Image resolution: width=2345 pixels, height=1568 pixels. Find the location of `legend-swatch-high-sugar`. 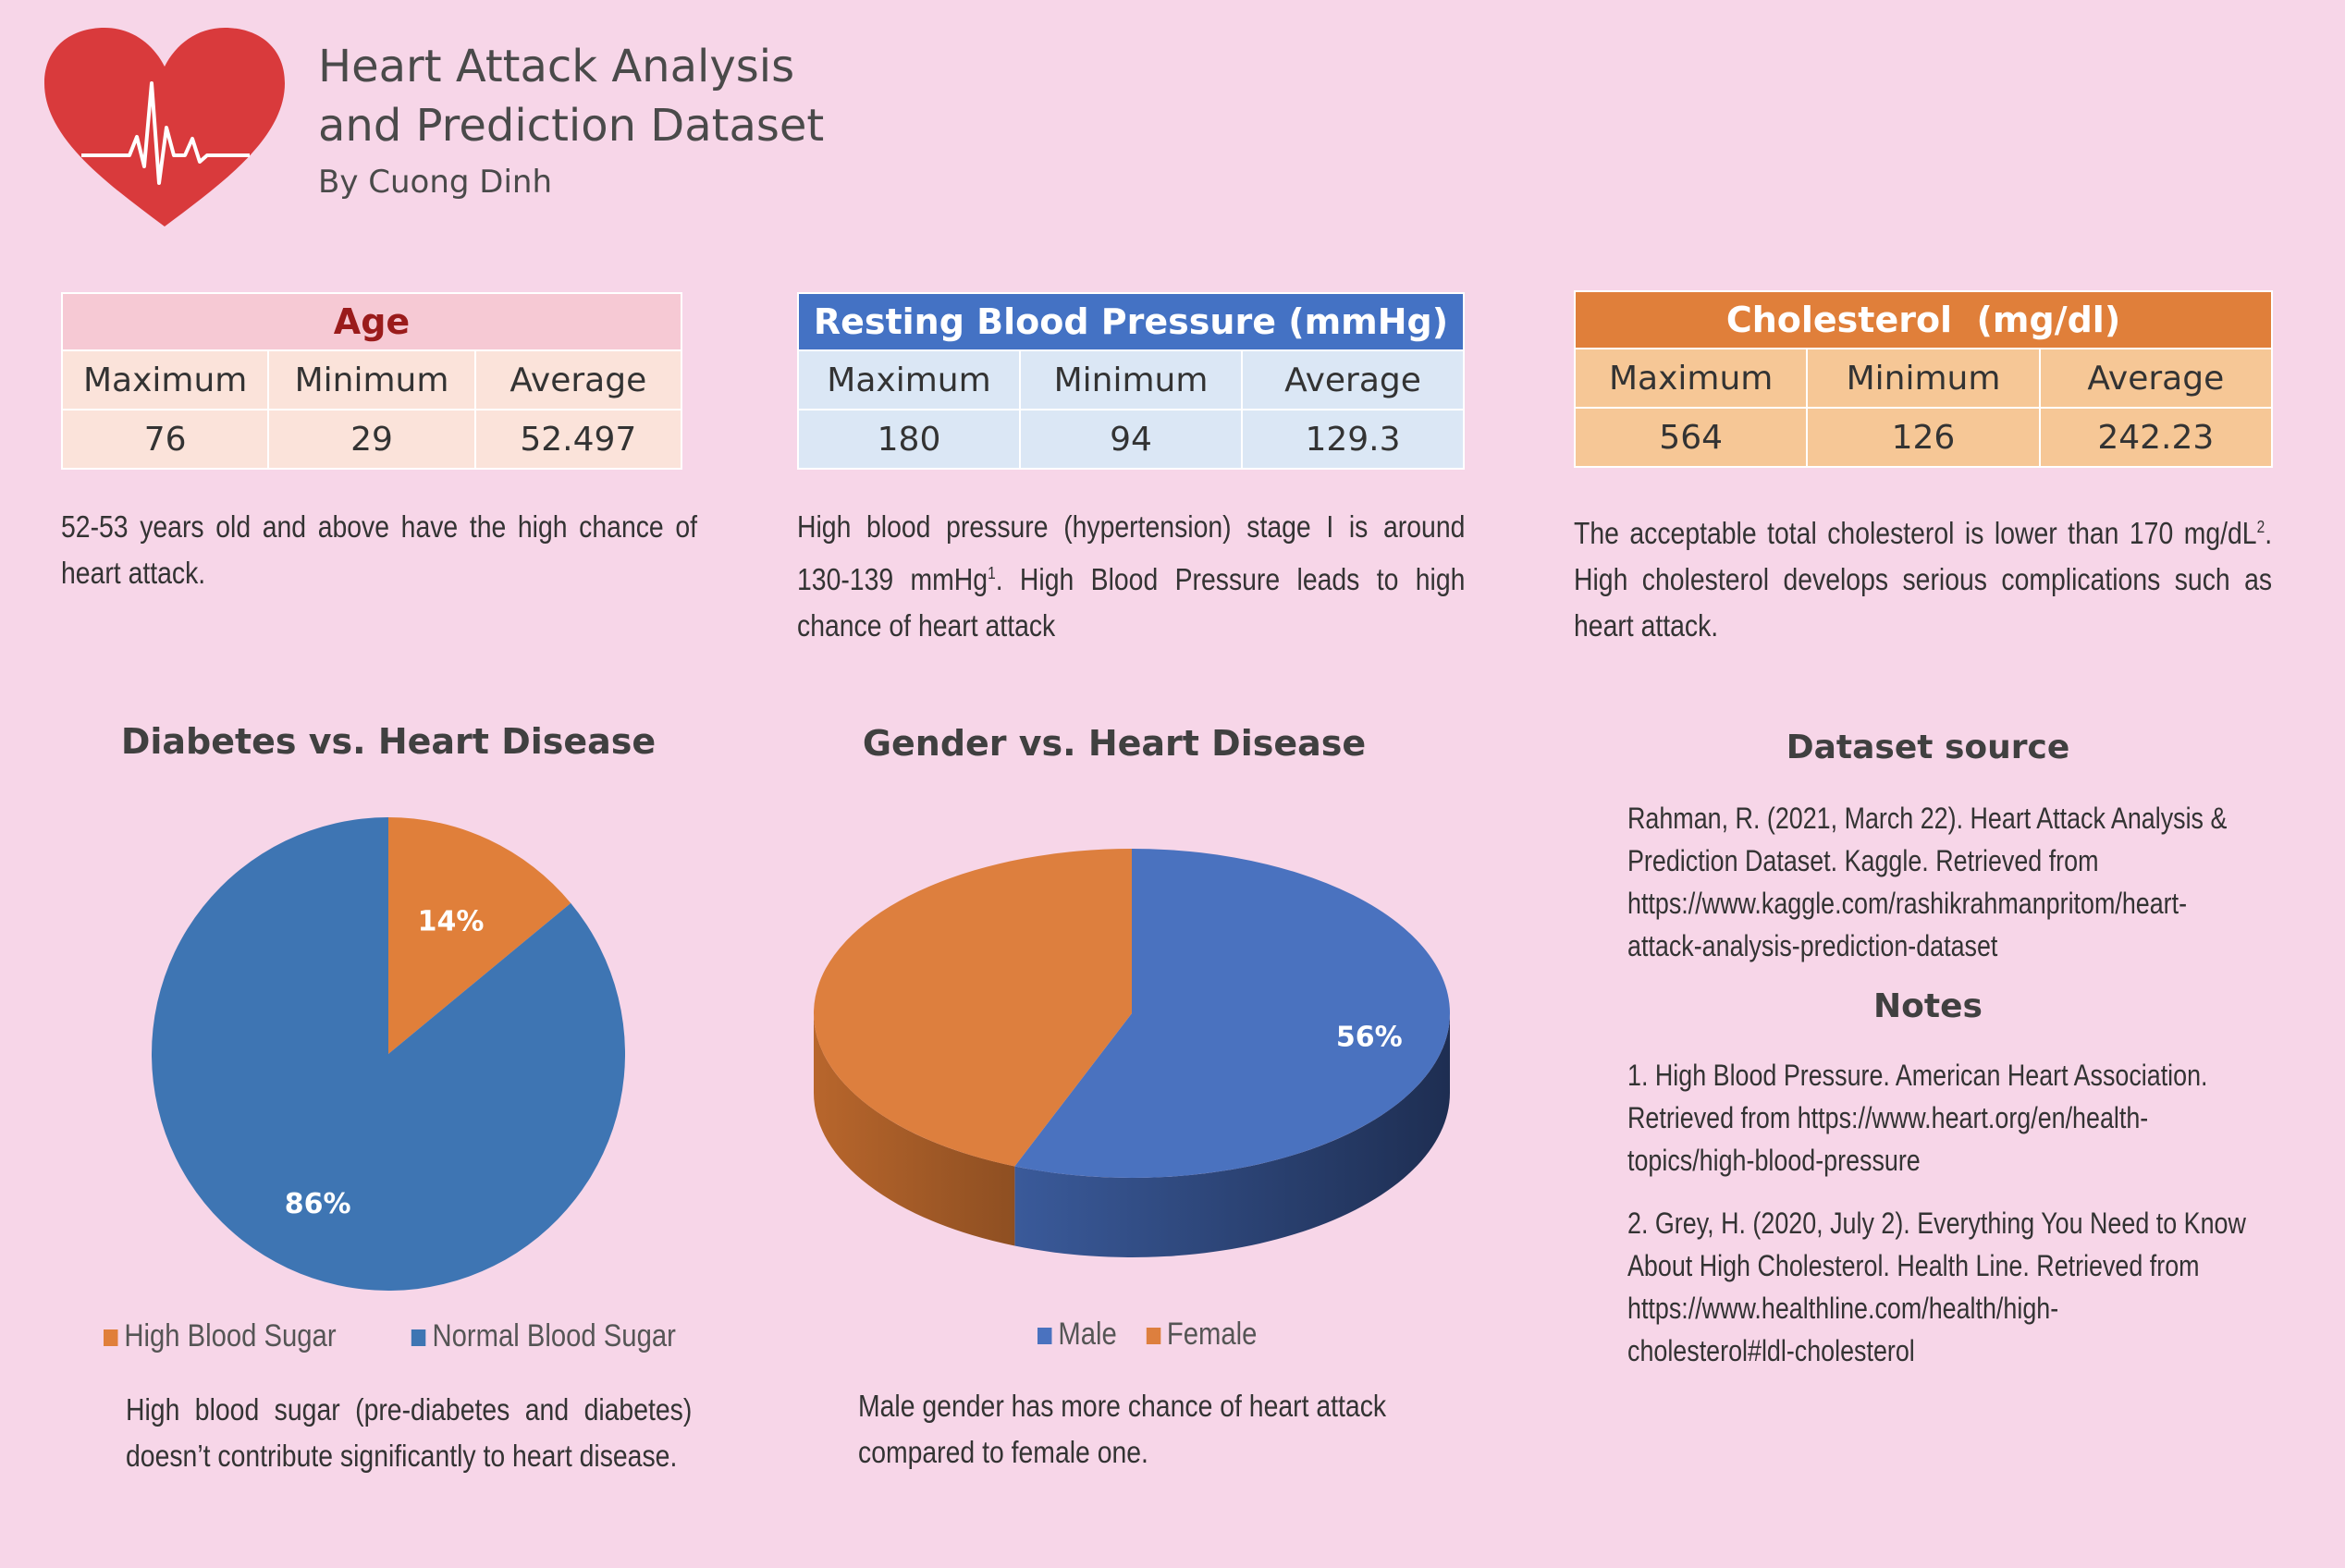

legend-swatch-high-sugar is located at coordinates (111, 1338).